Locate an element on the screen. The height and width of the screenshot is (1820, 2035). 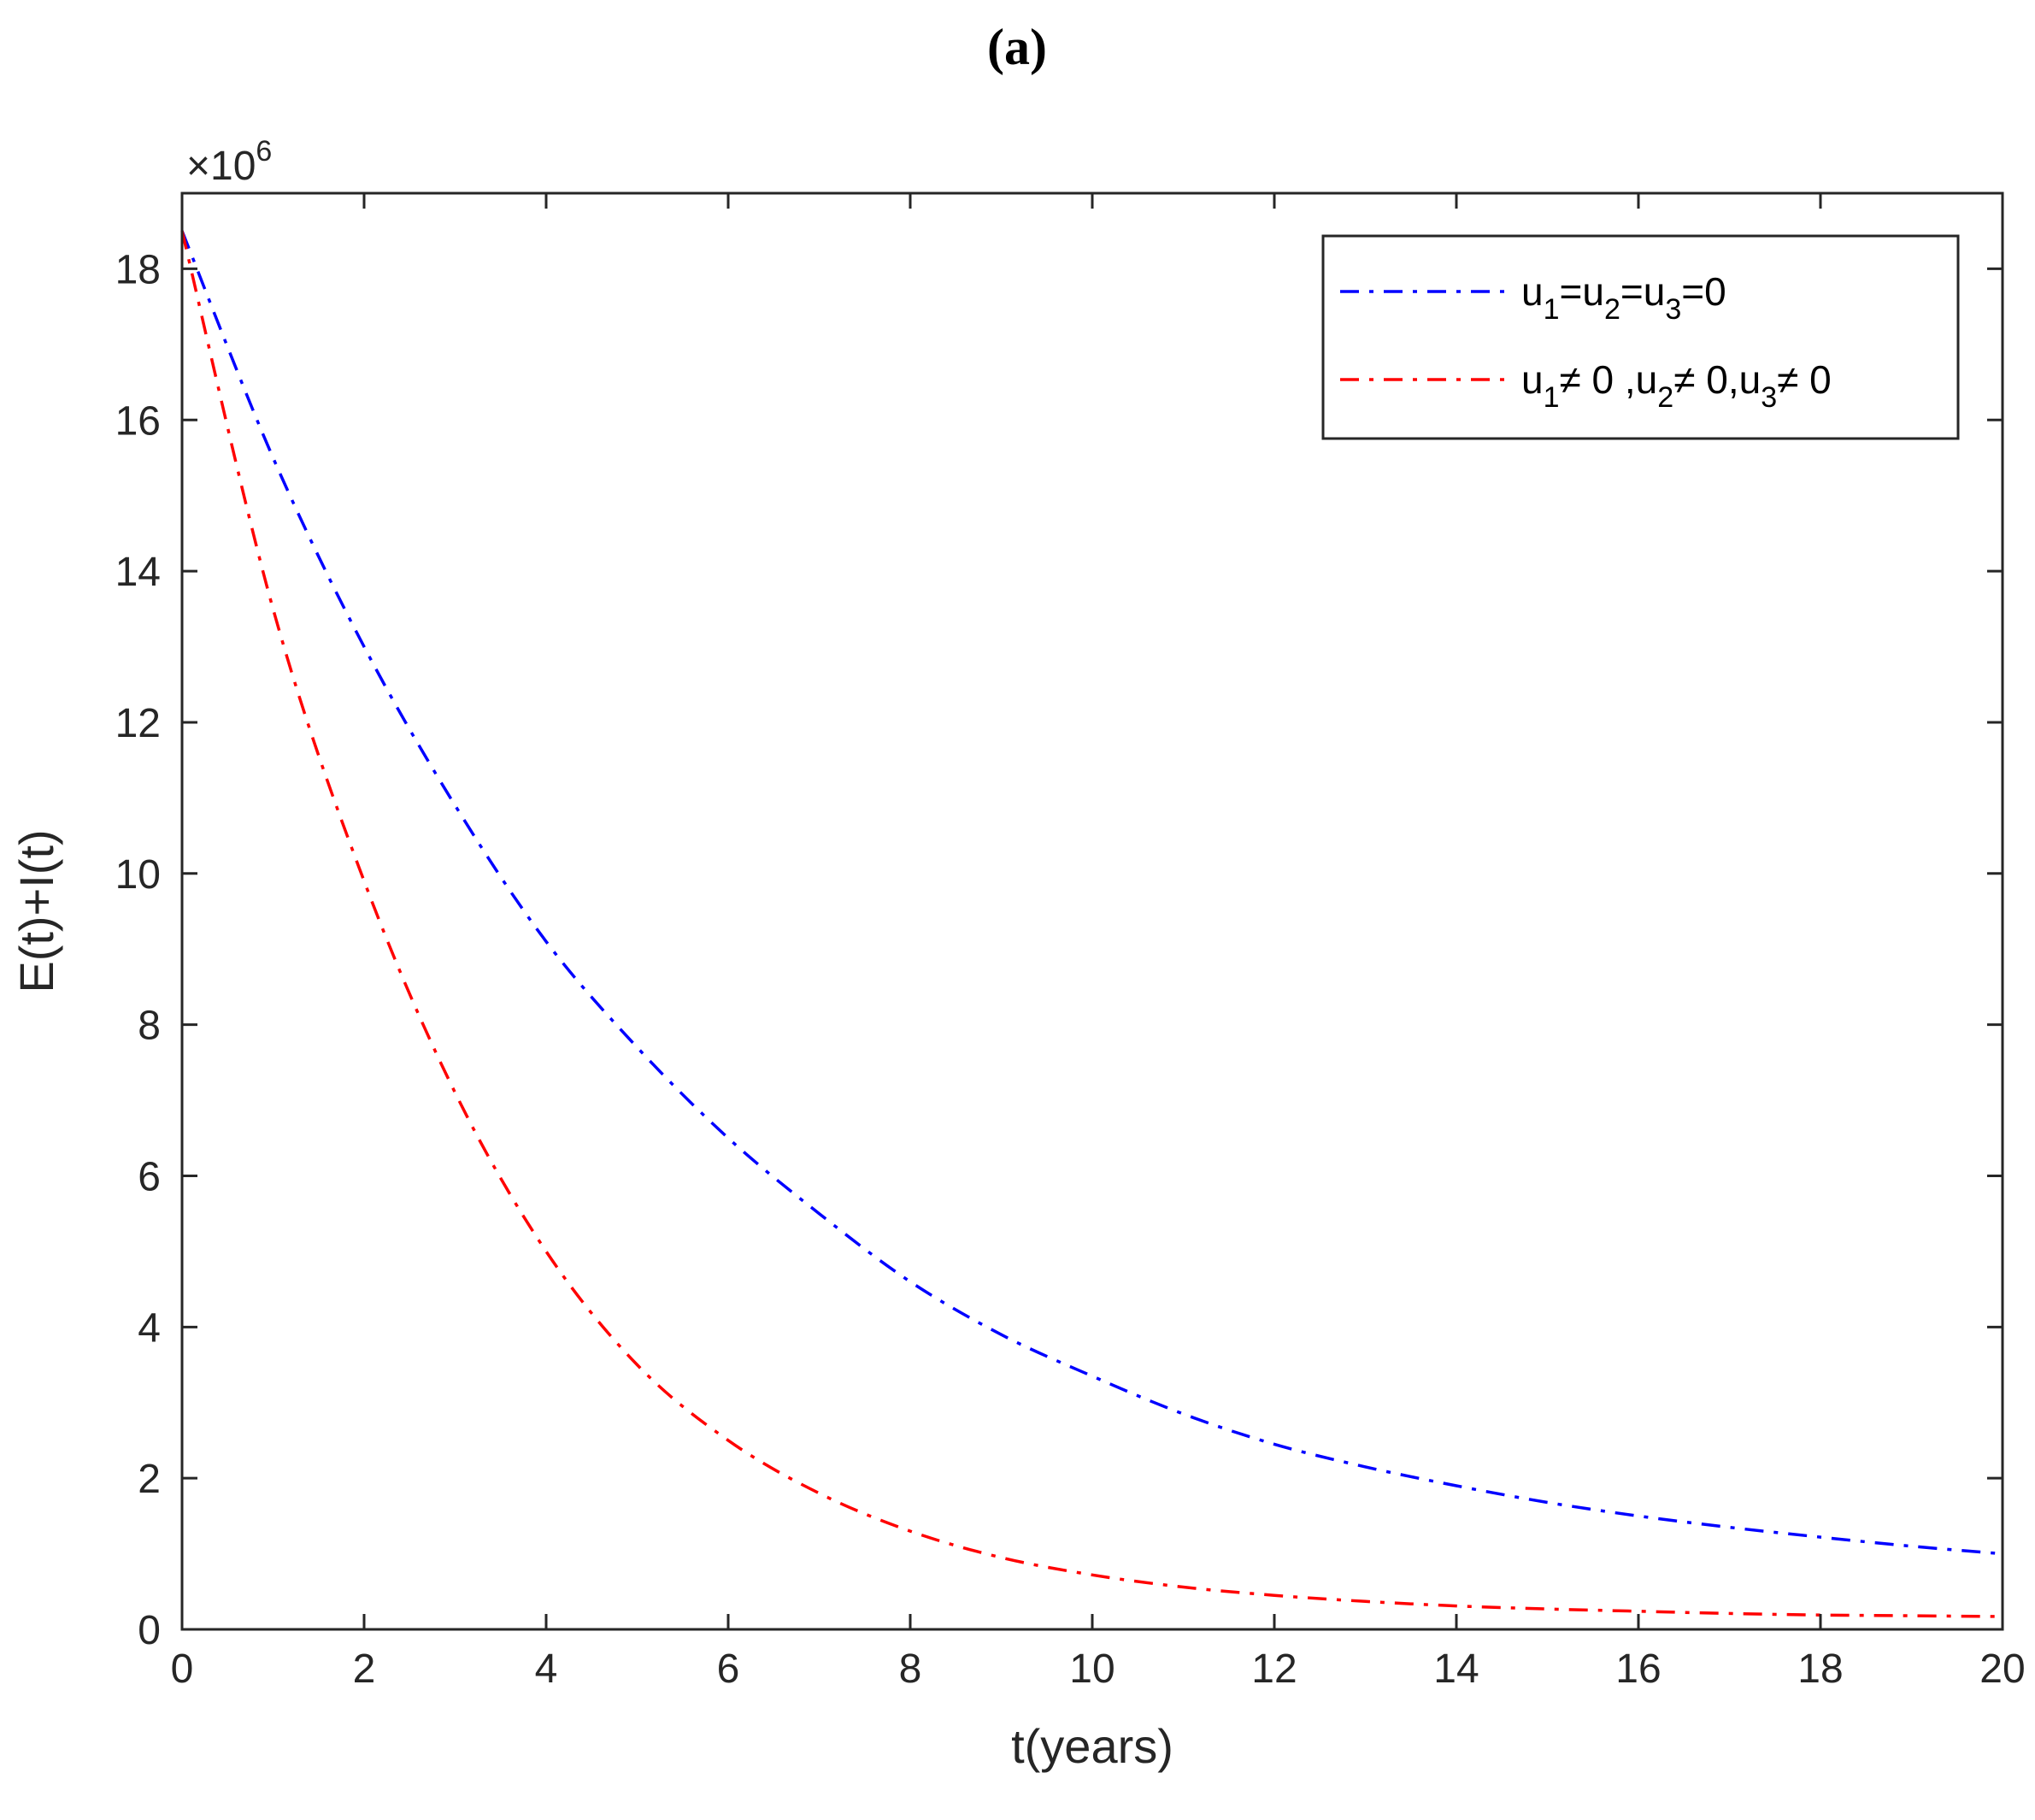
legend-label-2: u1≠ 0 ,u2≠ 0,u3≠ 0 is located at coordinates (1676, 386).